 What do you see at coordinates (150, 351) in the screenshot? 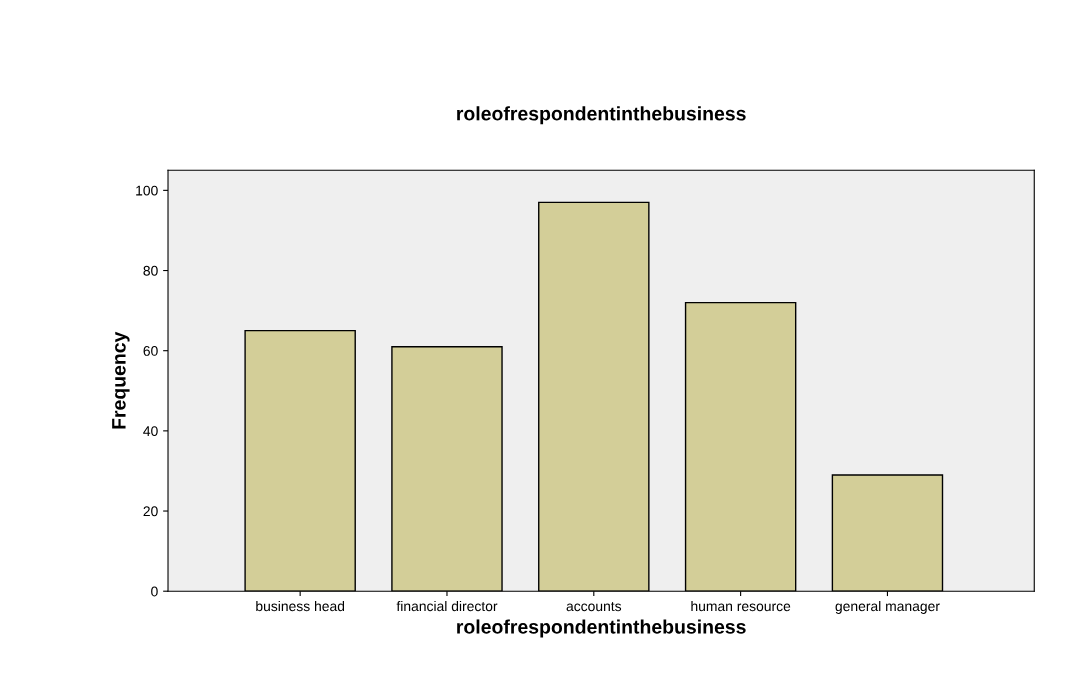
I see `y-tick-label: 60` at bounding box center [150, 351].